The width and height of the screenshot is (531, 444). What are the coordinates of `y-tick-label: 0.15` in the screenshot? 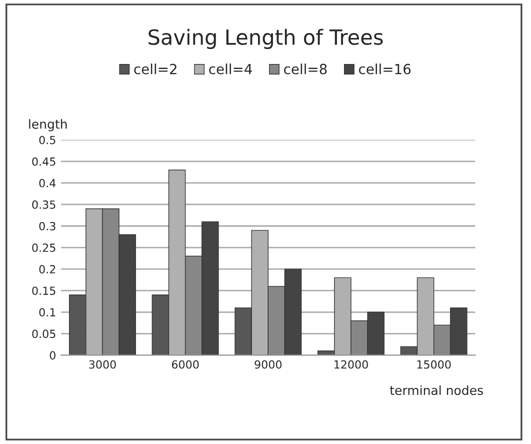 It's located at (44, 290).